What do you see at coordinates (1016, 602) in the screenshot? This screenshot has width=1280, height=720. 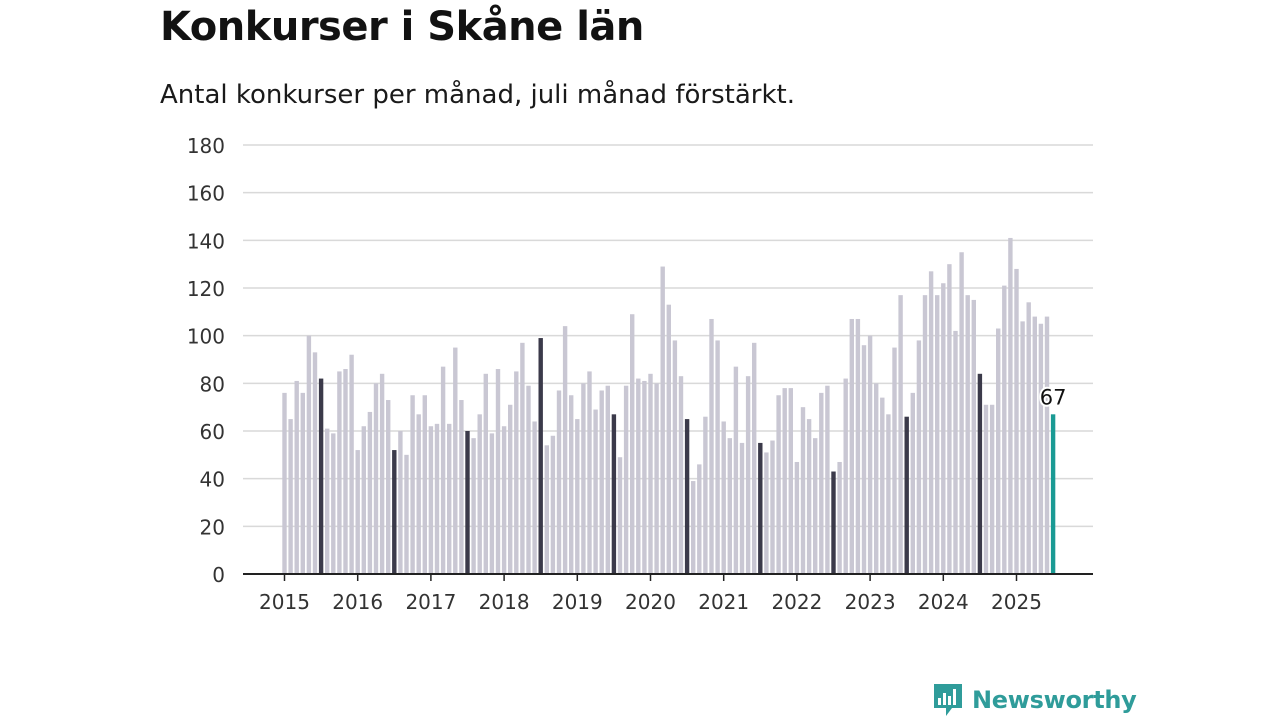 I see `x-tick-label: 2025` at bounding box center [1016, 602].